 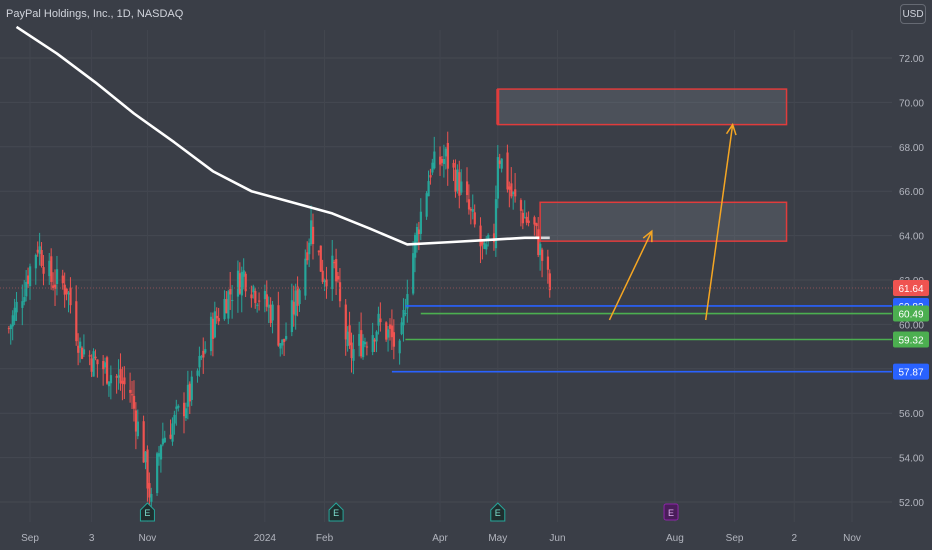 What do you see at coordinates (911, 459) in the screenshot?
I see `y-tick-label: 54.00` at bounding box center [911, 459].